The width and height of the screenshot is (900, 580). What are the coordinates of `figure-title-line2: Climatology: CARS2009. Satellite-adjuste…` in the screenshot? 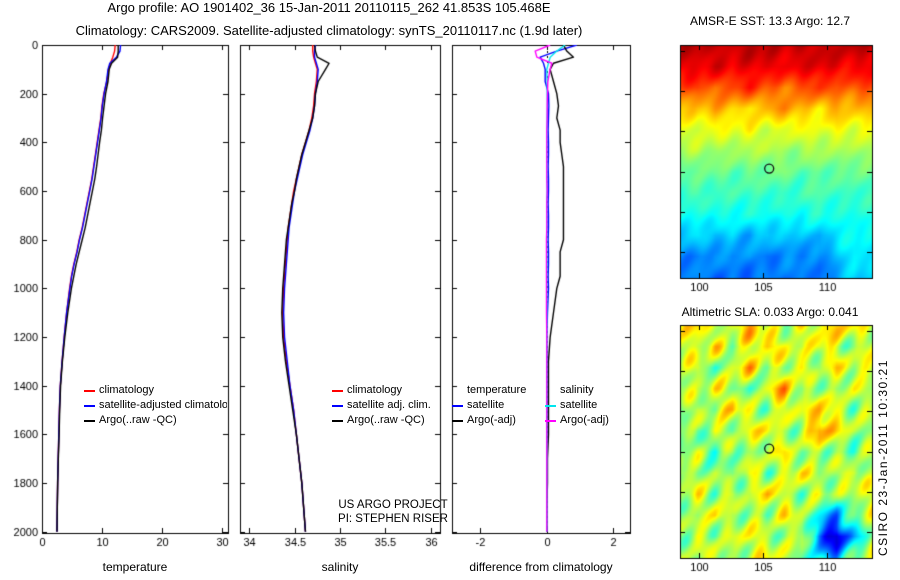 It's located at (329, 30).